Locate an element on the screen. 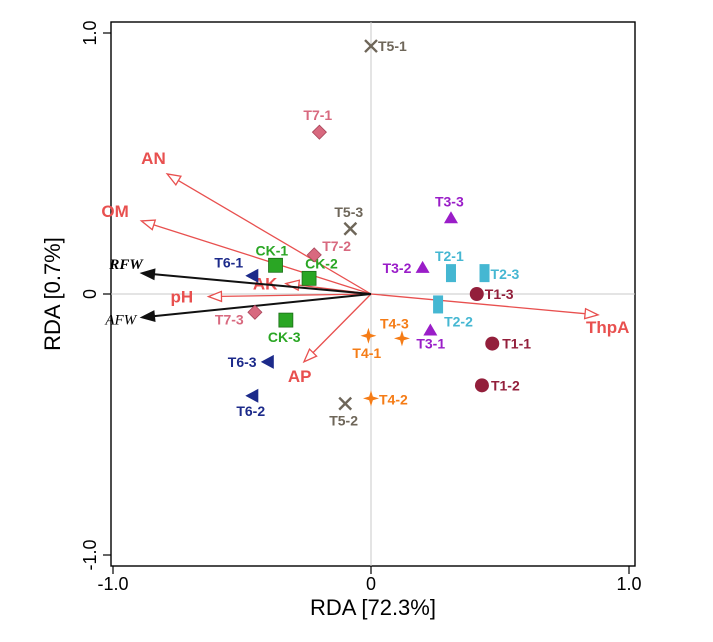  trait-label-afw: AFW is located at coordinates (120, 320).